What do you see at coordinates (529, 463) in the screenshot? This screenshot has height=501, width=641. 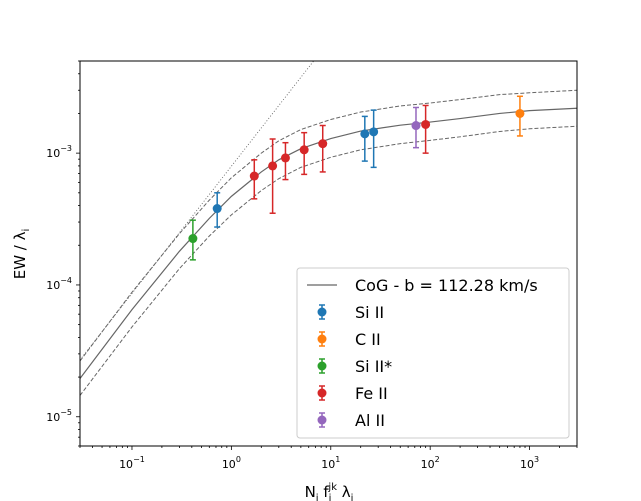 I see `x-tick-label: 10³` at bounding box center [529, 463].